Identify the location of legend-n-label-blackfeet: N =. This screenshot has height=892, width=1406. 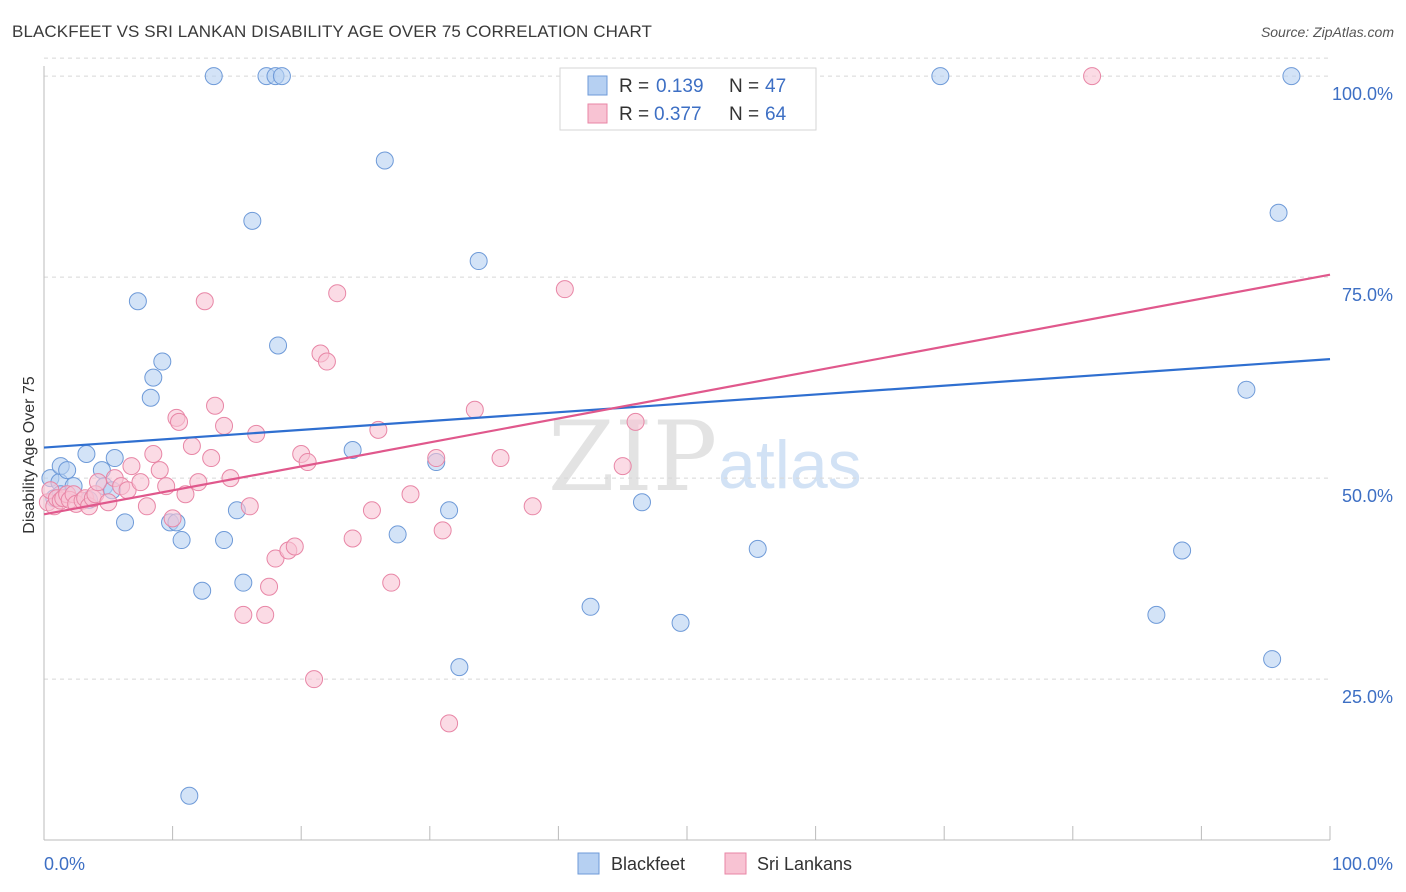
(744, 86).